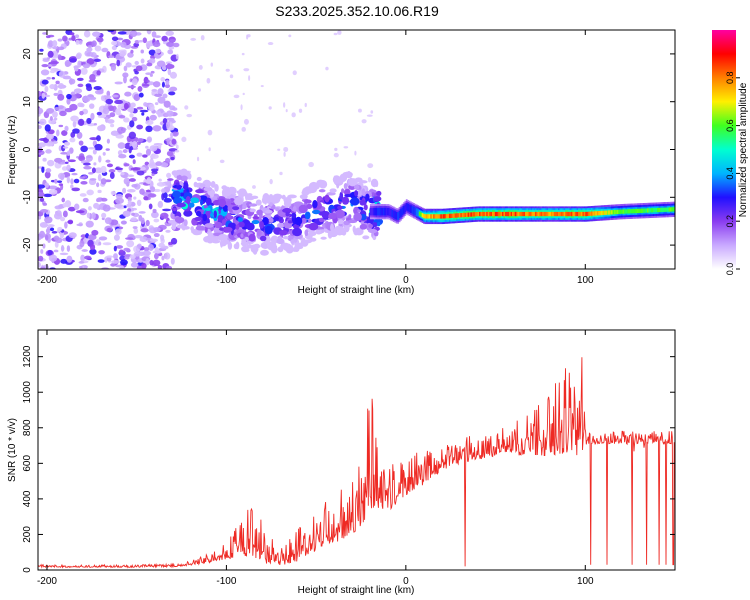  Describe the element at coordinates (743, 149) in the screenshot. I see `colorbar-label: Normalized spectral amplitude` at that location.